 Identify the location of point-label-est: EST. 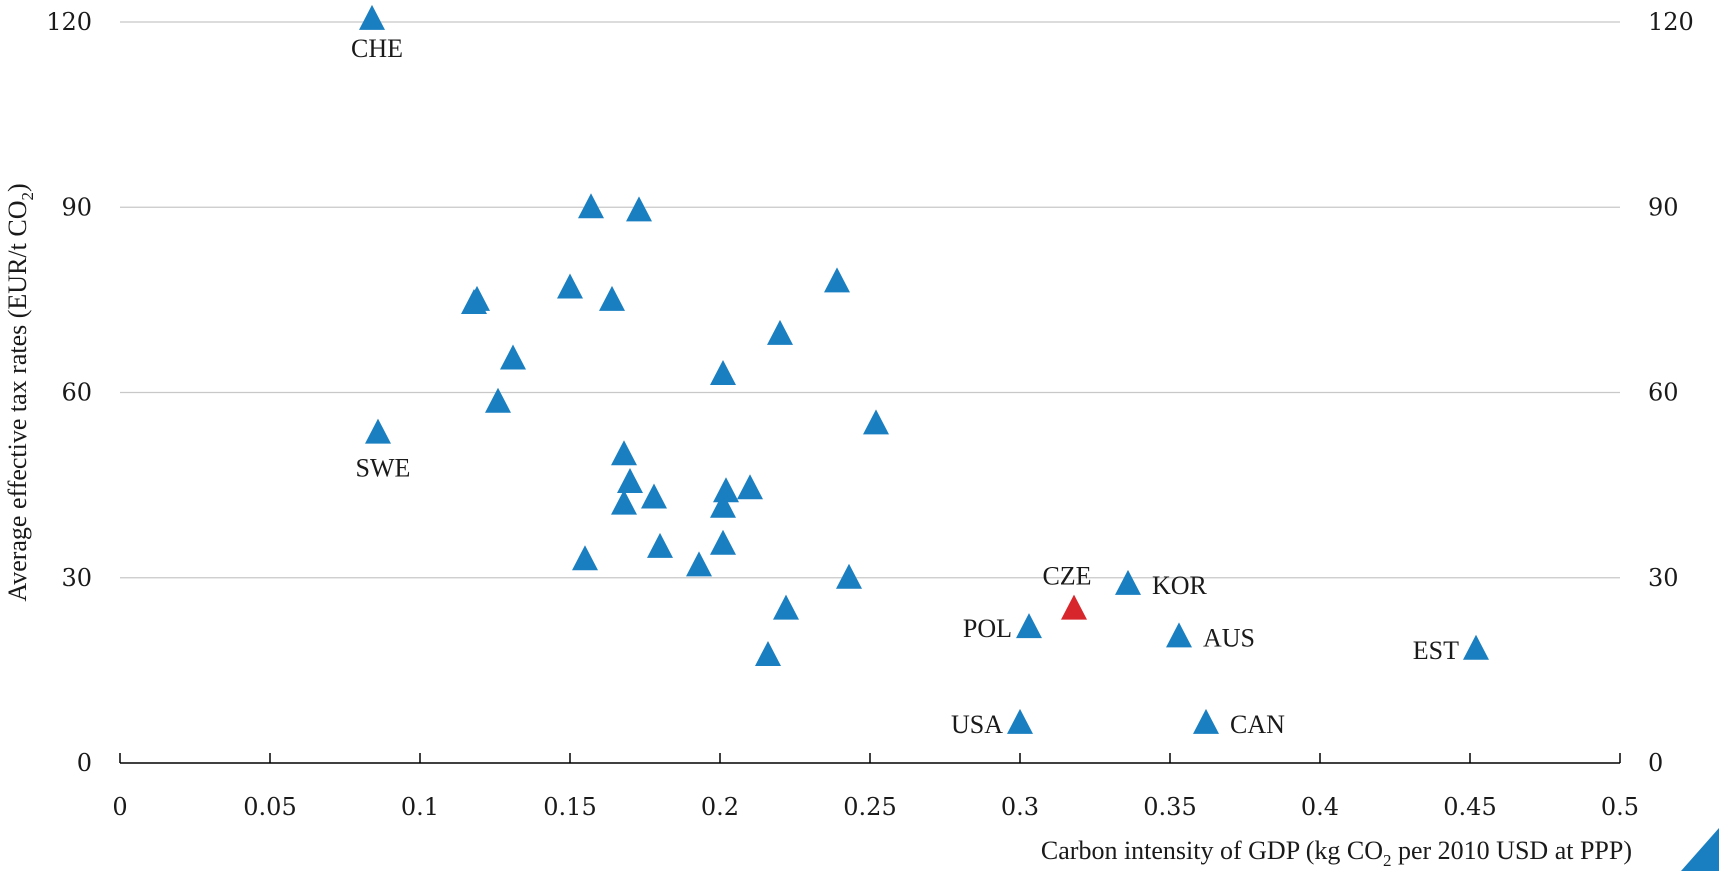
(1436, 650).